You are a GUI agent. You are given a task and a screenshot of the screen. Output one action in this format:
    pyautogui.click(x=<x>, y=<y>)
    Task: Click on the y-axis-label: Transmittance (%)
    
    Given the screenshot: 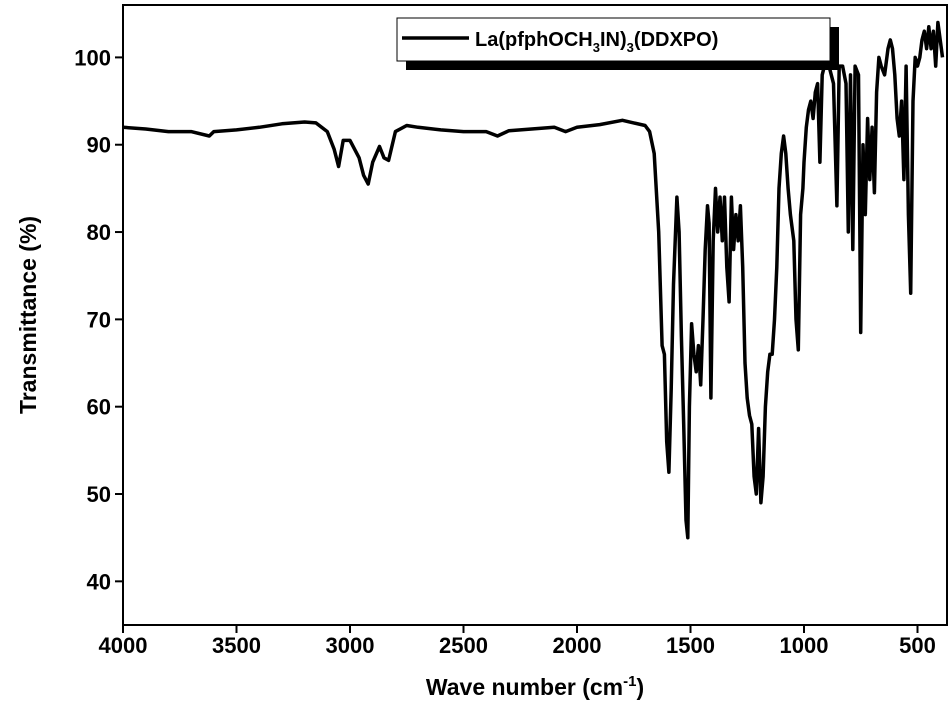 What is the action you would take?
    pyautogui.click(x=28, y=315)
    